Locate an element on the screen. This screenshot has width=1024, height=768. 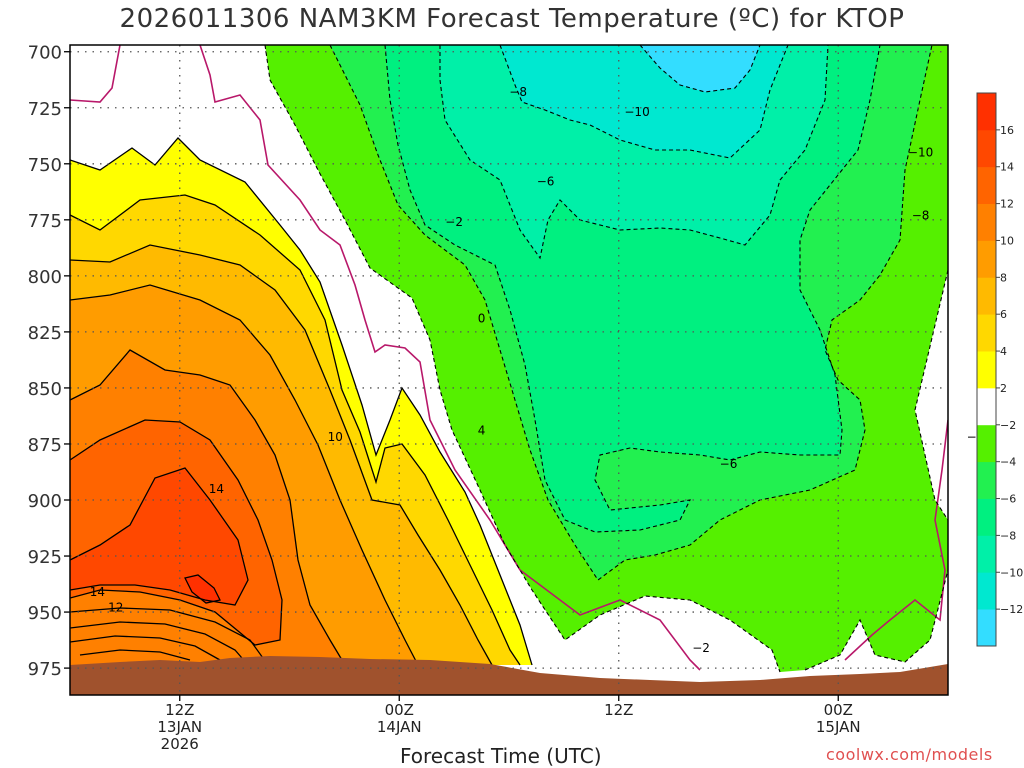
colorbar-frame is located at coordinates (986, 369).